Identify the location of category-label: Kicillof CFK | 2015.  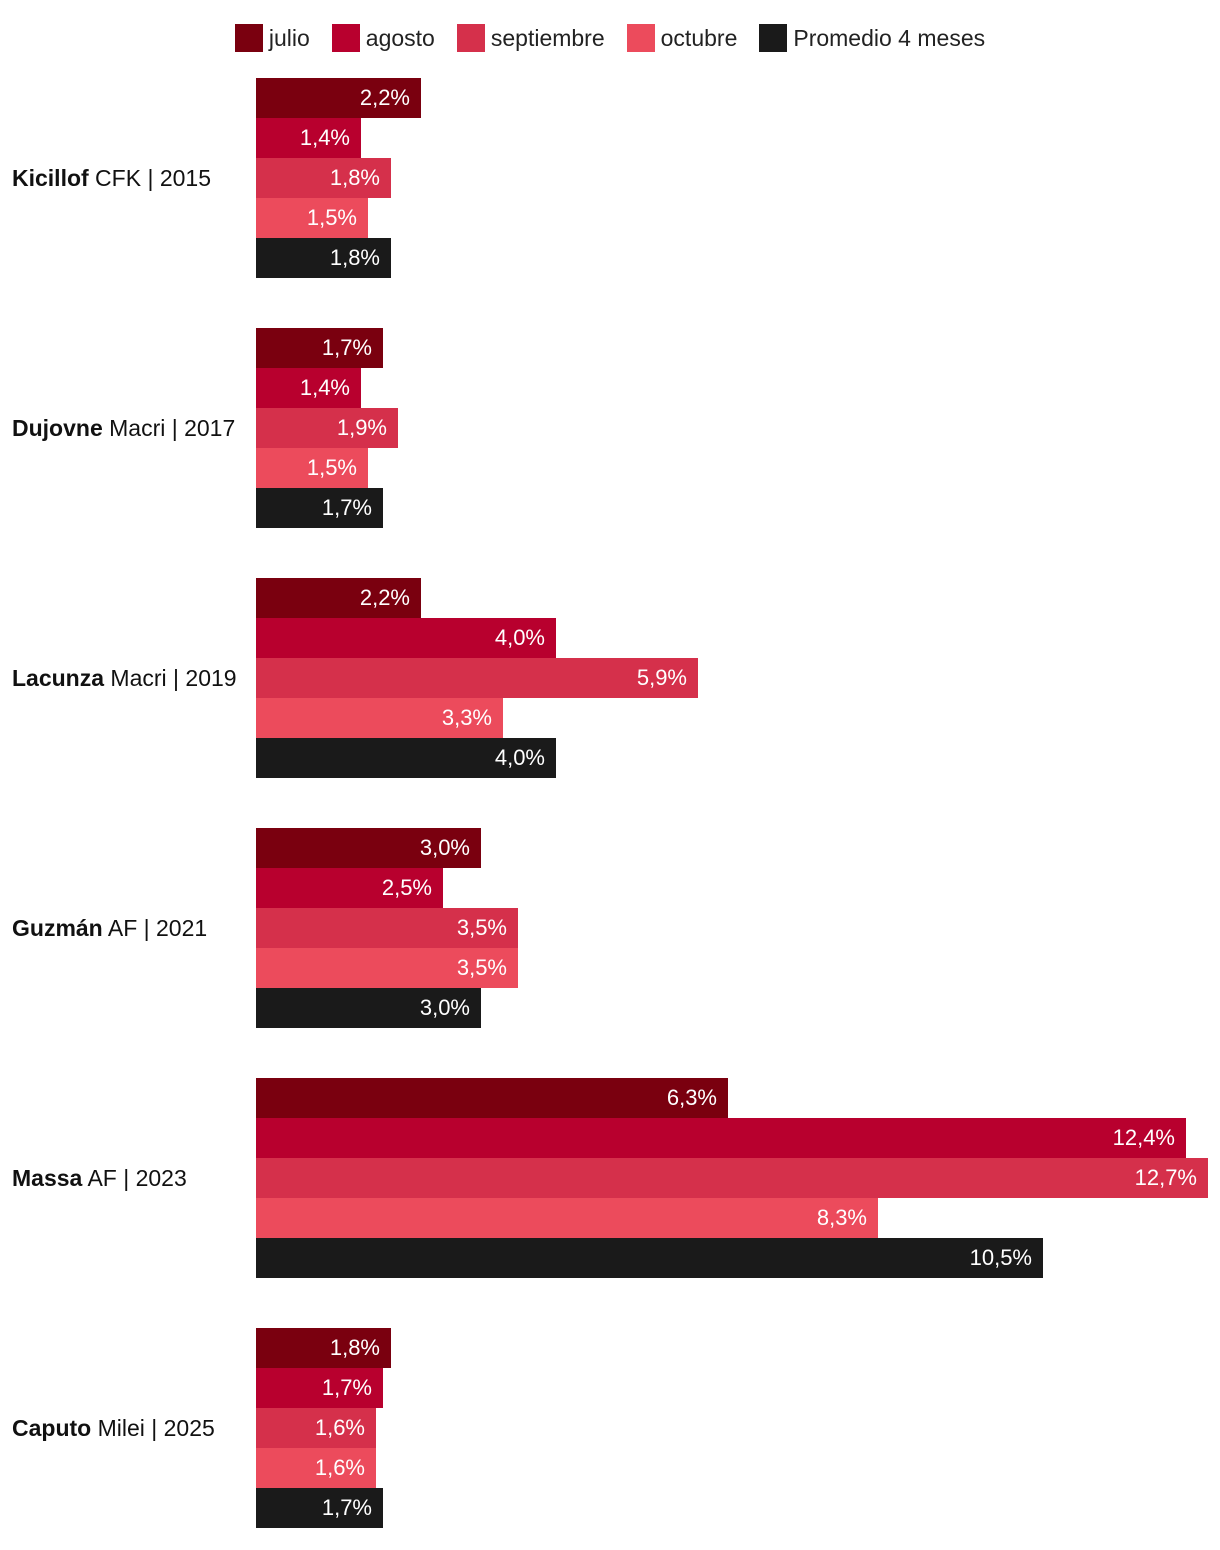
(111, 178).